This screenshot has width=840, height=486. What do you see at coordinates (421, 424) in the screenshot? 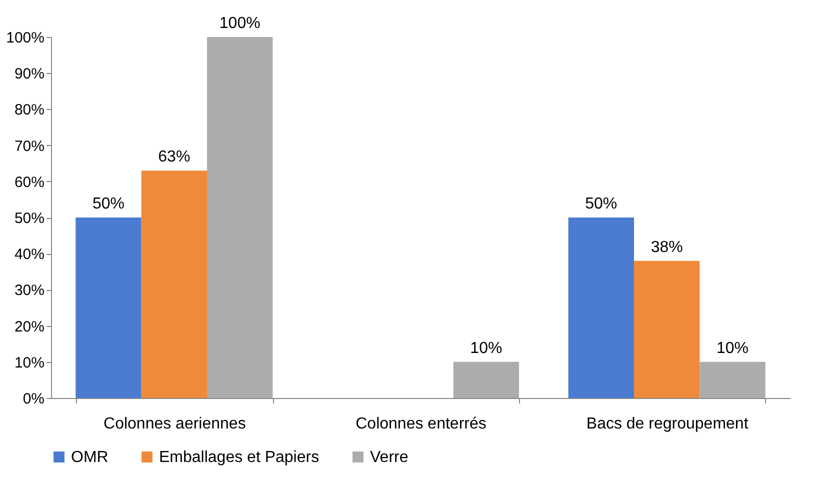
I see `x-tick-label: Colonnes enterrés` at bounding box center [421, 424].